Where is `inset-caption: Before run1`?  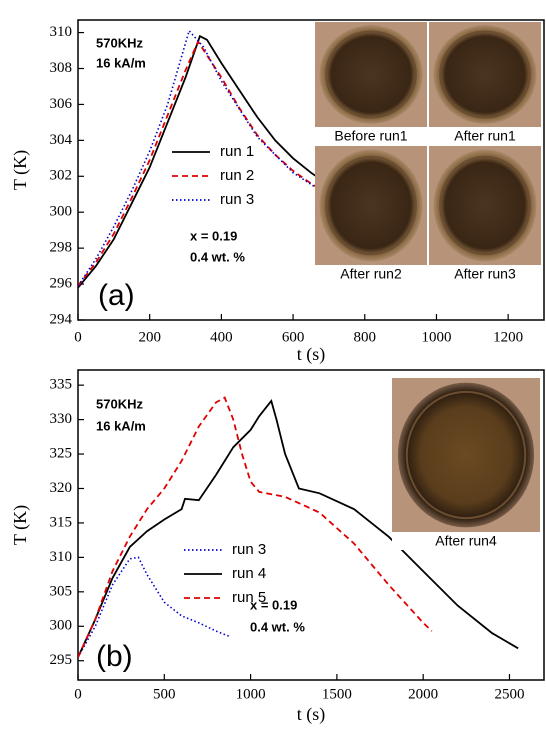
inset-caption: Before run1 is located at coordinates (370, 136).